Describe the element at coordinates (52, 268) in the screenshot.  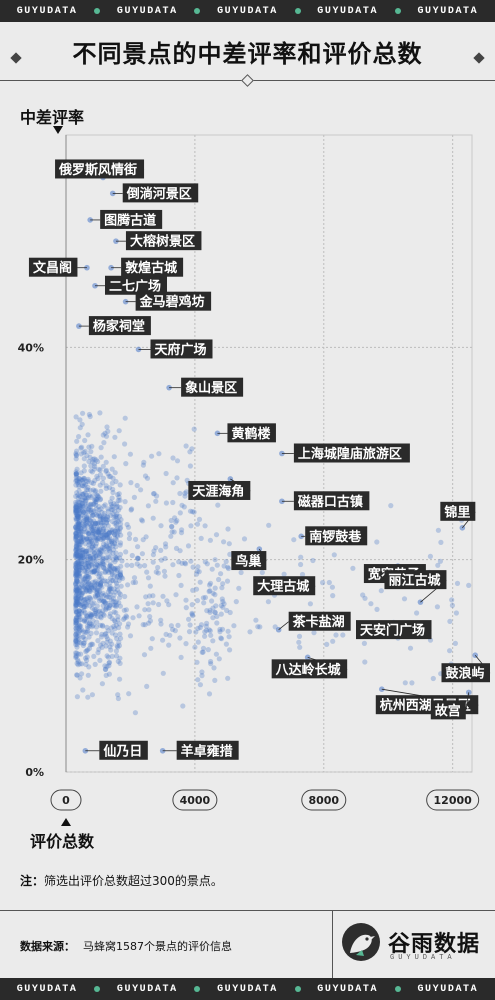
I see `point-label: 文昌阁` at that location.